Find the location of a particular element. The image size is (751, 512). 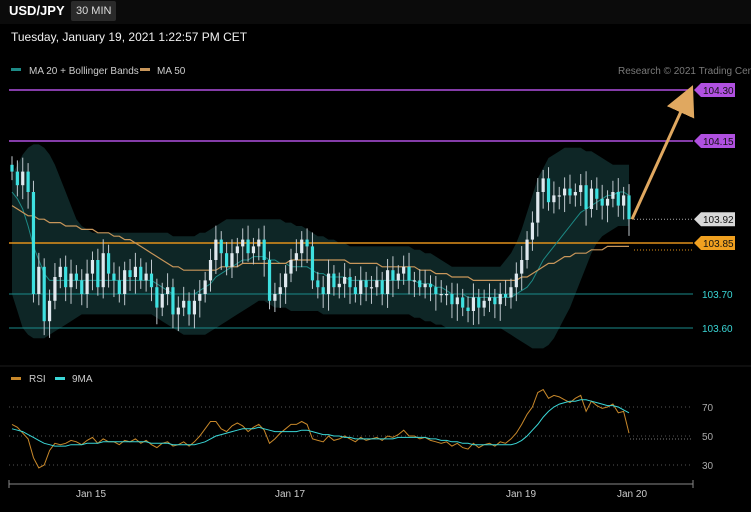

level-label-103.85: 103.85 is located at coordinates (718, 244).